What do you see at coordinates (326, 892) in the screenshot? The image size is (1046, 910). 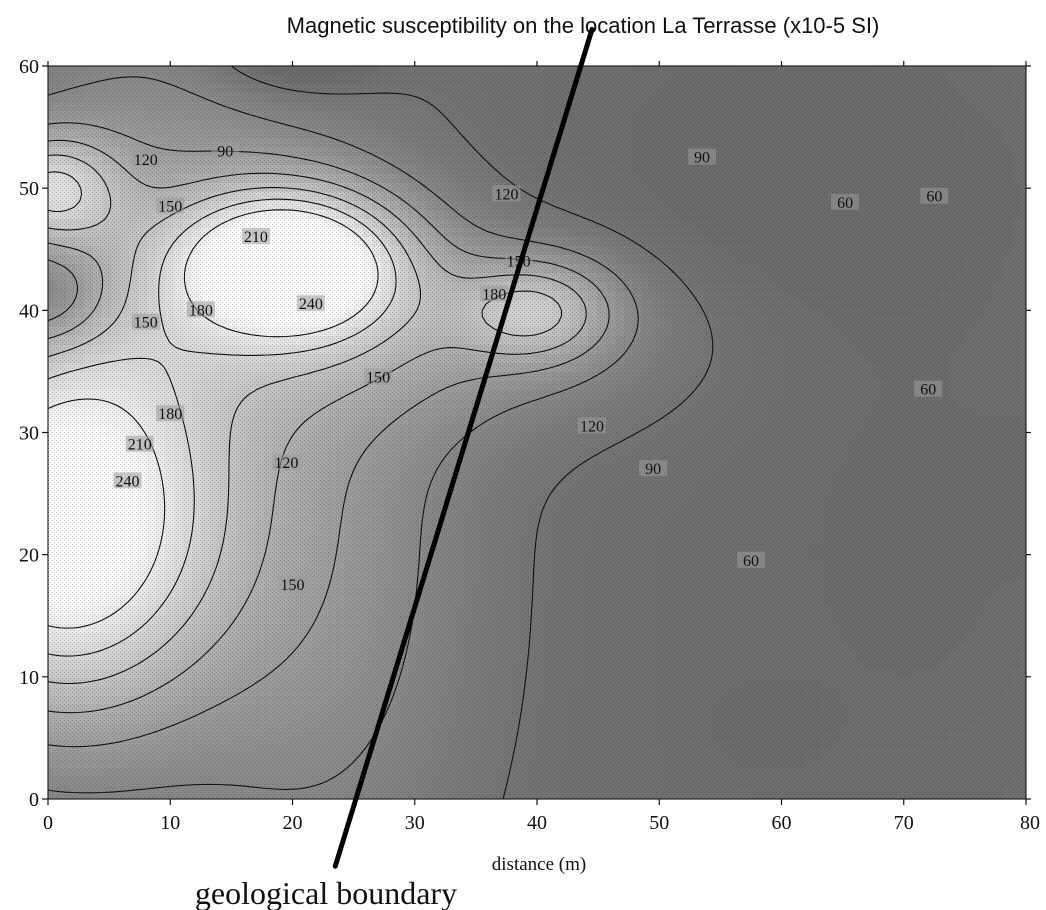 I see `geological-boundary-label: geological boundary` at bounding box center [326, 892].